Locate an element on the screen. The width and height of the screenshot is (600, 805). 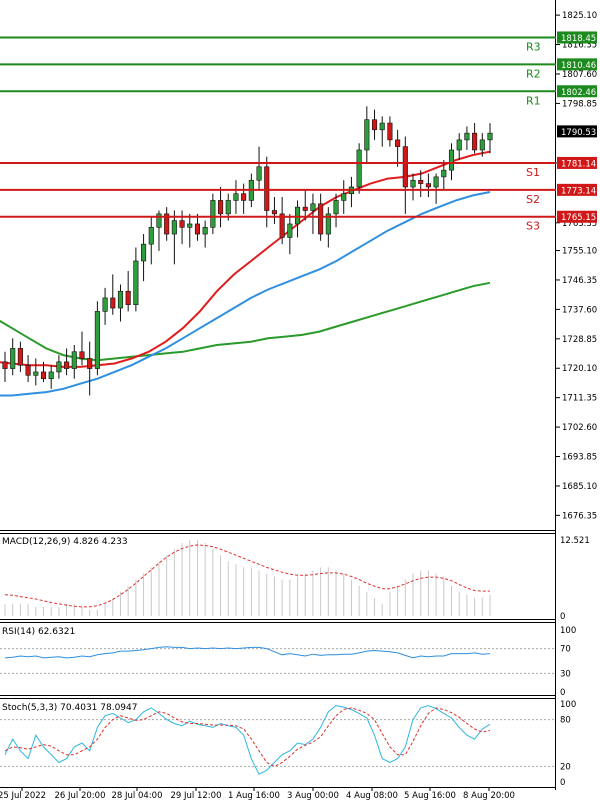
rsi-y-tick-label: 70 is located at coordinates (565, 650).